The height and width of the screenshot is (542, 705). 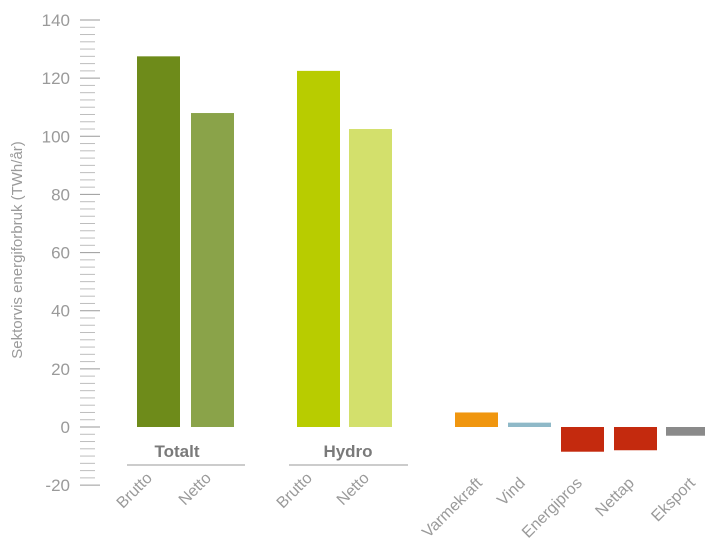 What do you see at coordinates (511, 492) in the screenshot?
I see `category-label: Vind` at bounding box center [511, 492].